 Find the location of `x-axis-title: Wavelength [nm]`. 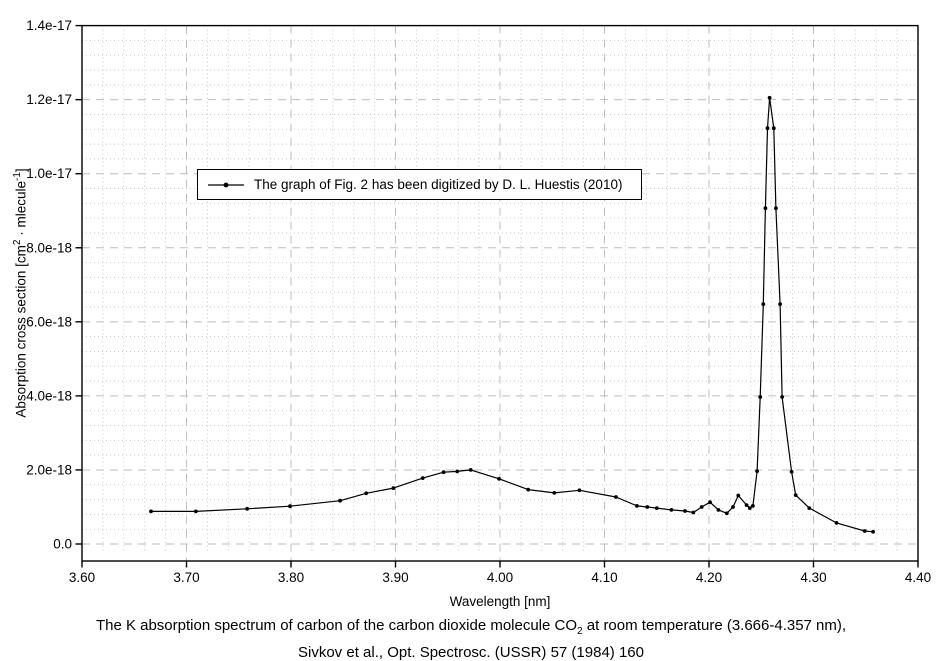

x-axis-title: Wavelength [nm] is located at coordinates (500, 601).